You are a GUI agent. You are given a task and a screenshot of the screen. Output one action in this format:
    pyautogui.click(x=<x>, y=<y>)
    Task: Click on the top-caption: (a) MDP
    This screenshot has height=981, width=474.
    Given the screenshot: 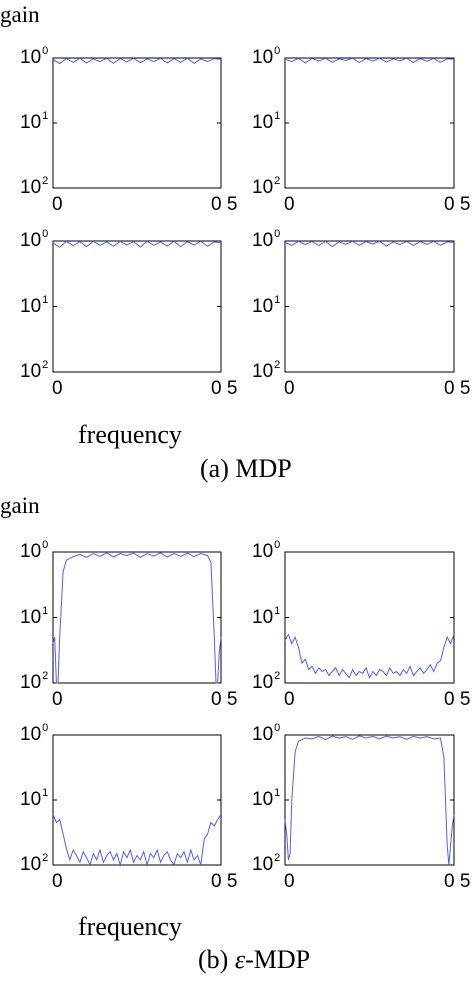 What is the action you would take?
    pyautogui.click(x=246, y=468)
    